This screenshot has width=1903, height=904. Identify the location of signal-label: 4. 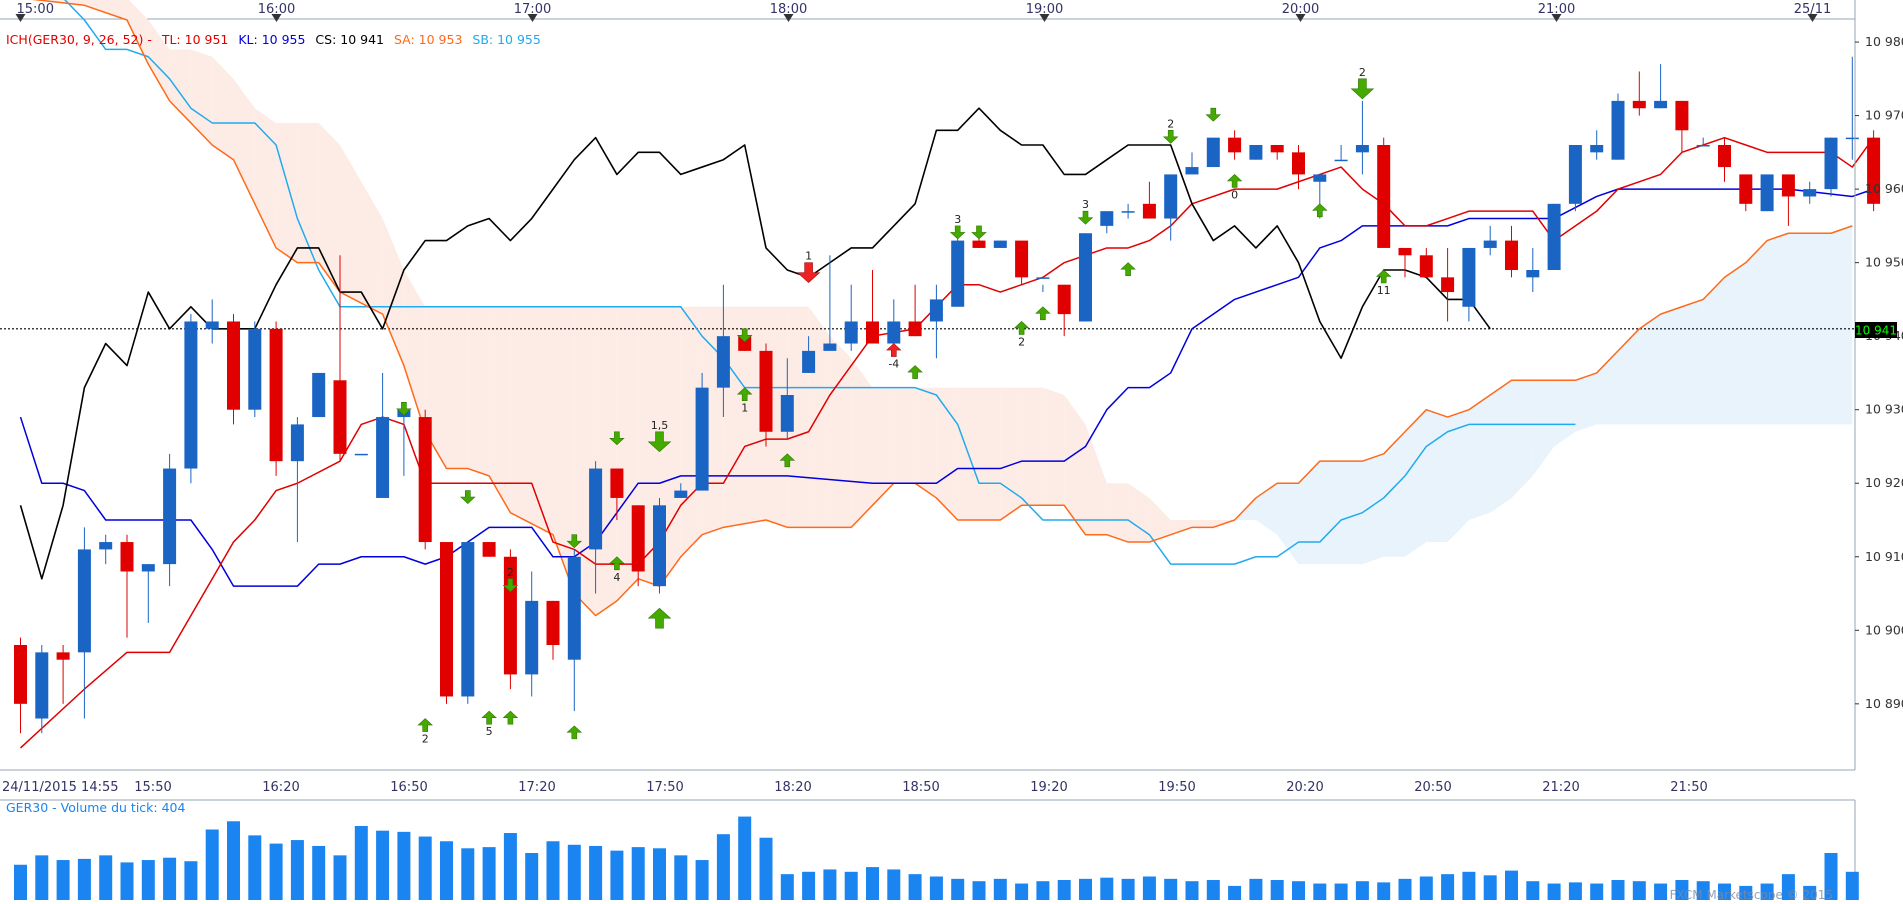
(616, 577).